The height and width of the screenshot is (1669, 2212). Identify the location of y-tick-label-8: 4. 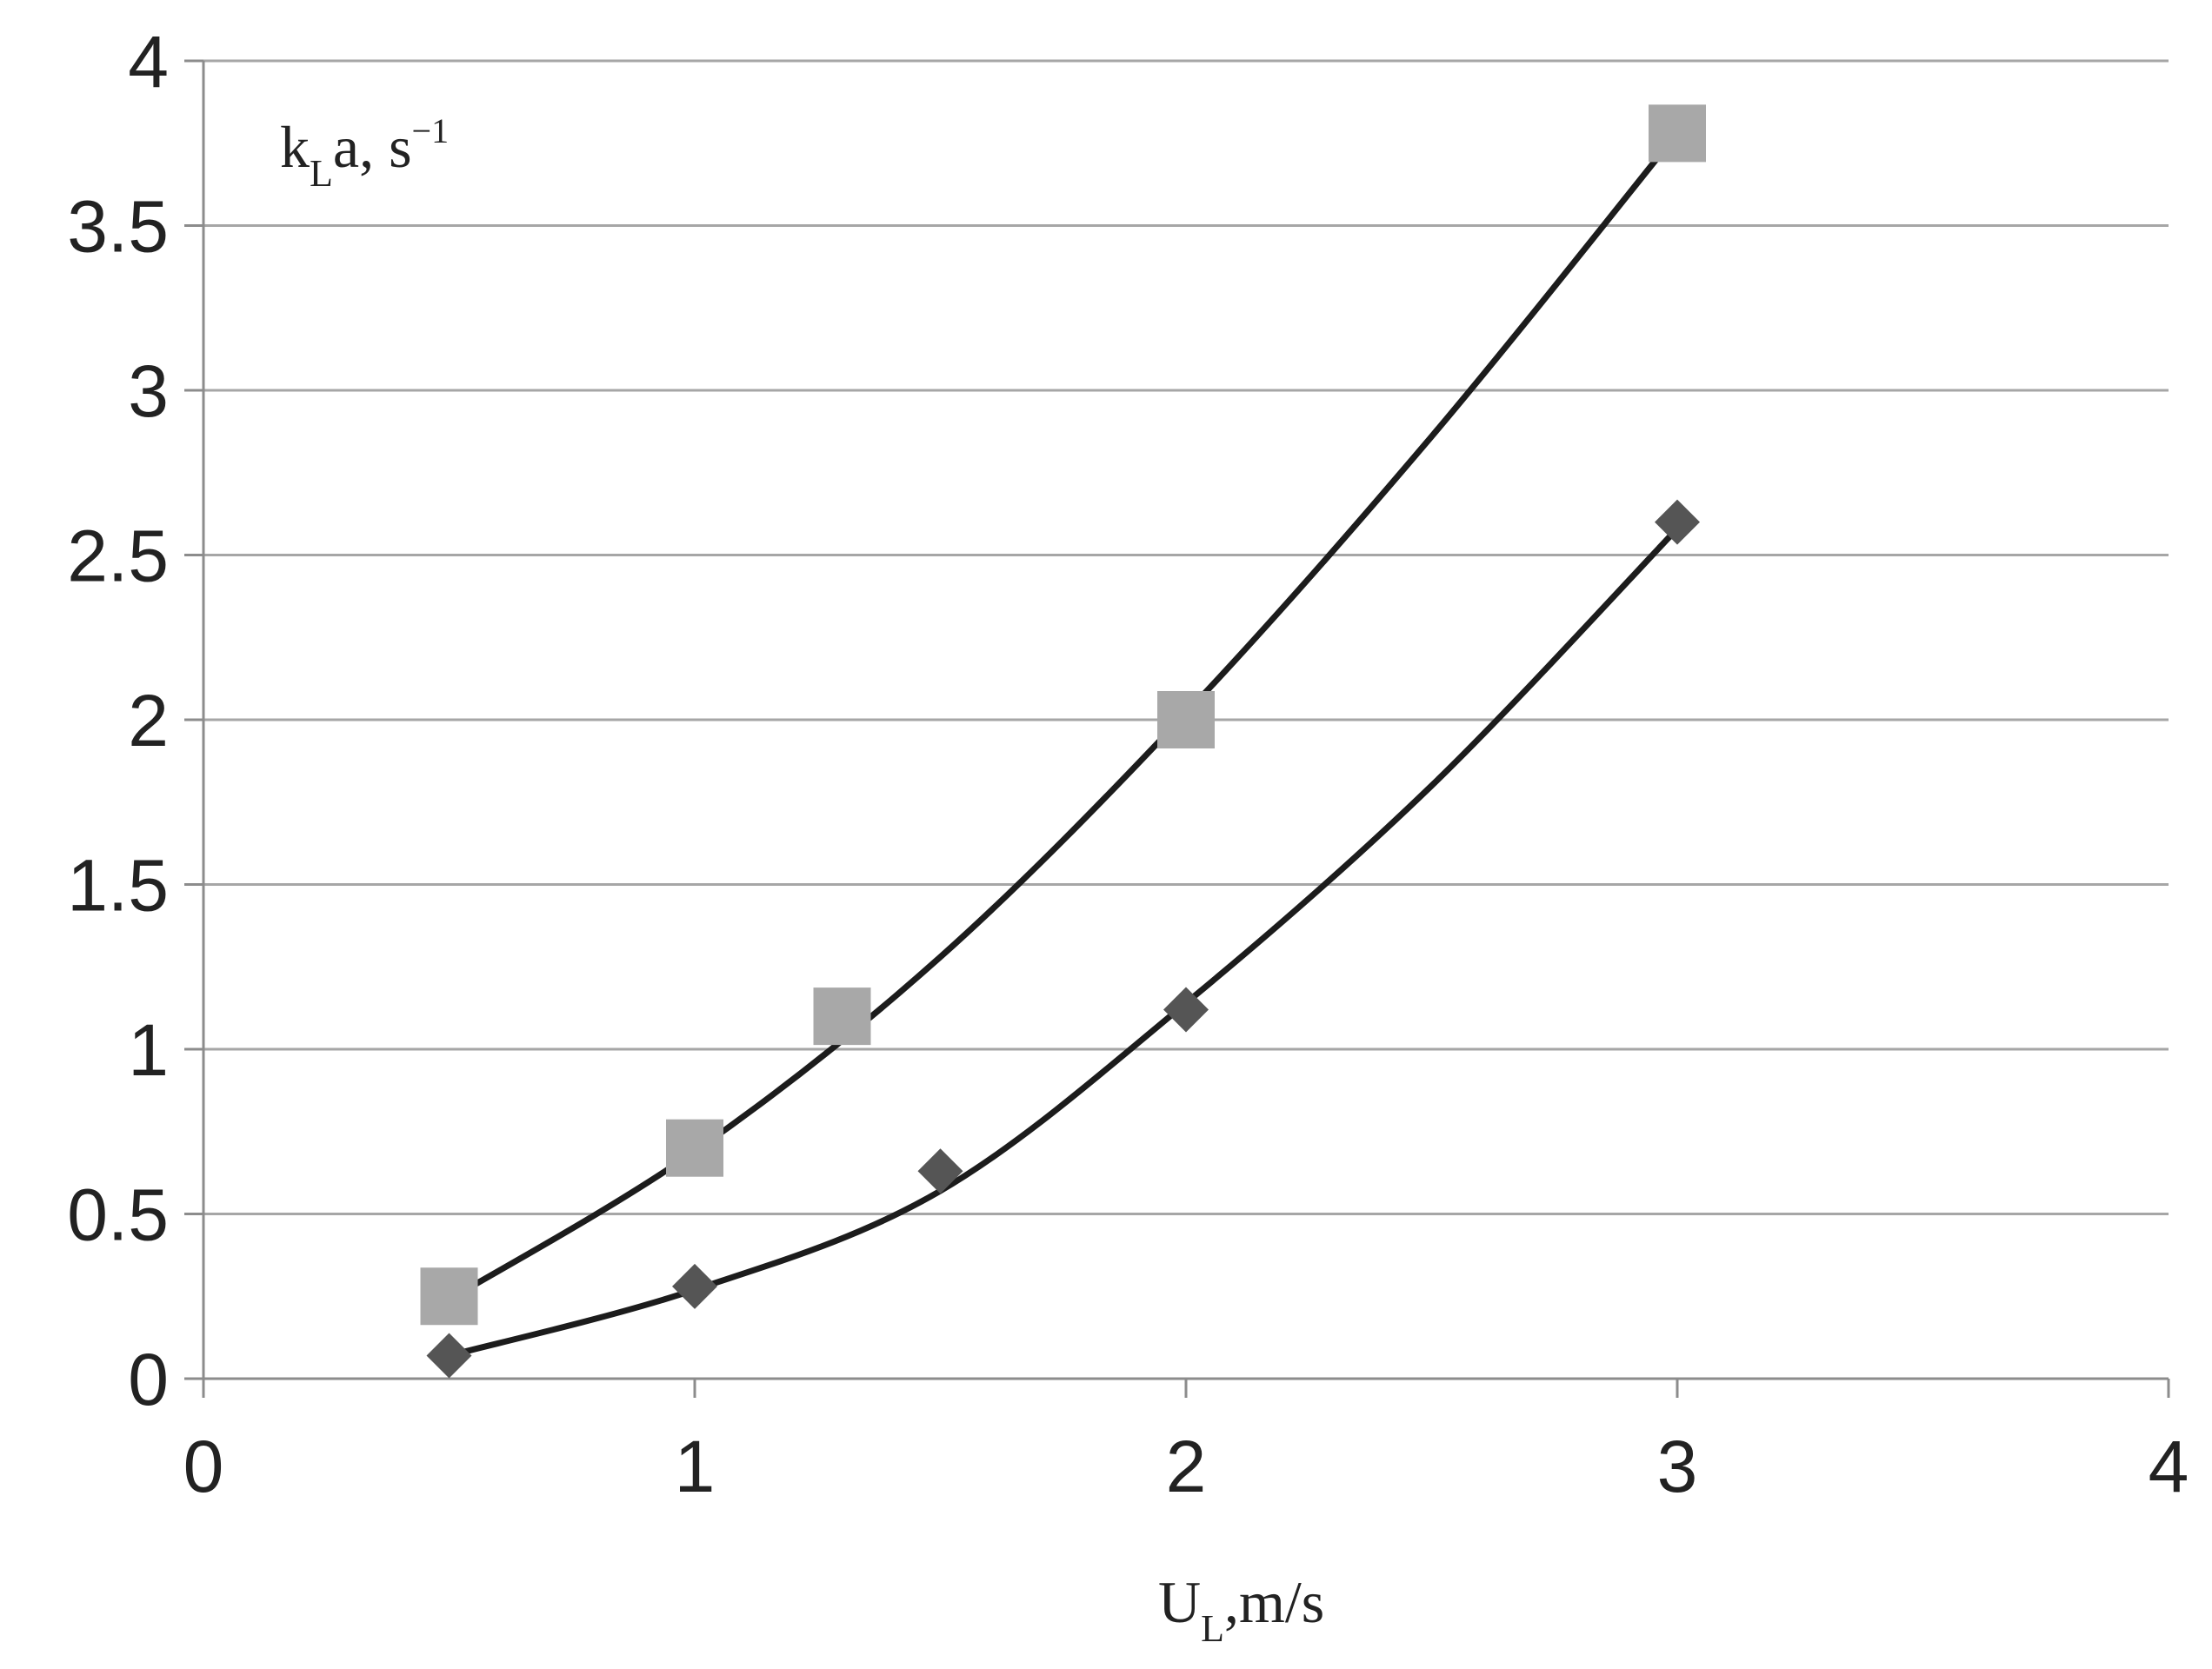
(148, 62).